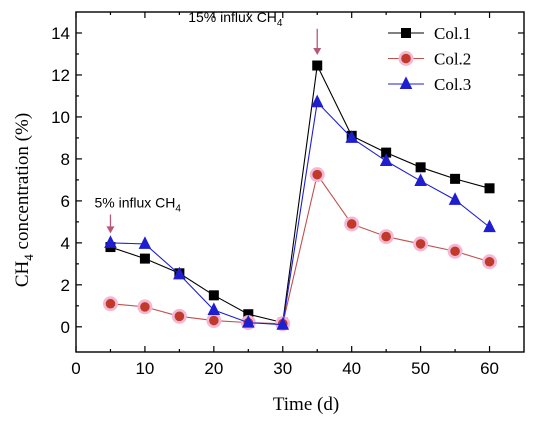 This screenshot has width=550, height=422. What do you see at coordinates (282, 368) in the screenshot?
I see `x-tick-label: 30` at bounding box center [282, 368].